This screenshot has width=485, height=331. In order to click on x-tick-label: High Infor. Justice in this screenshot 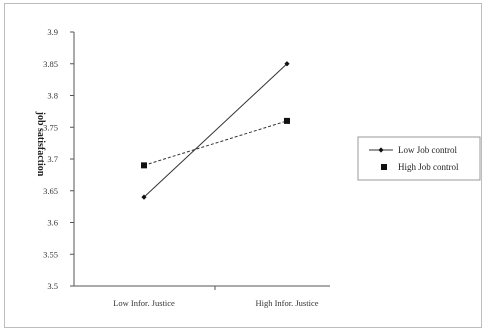, I will do `click(286, 303)`.